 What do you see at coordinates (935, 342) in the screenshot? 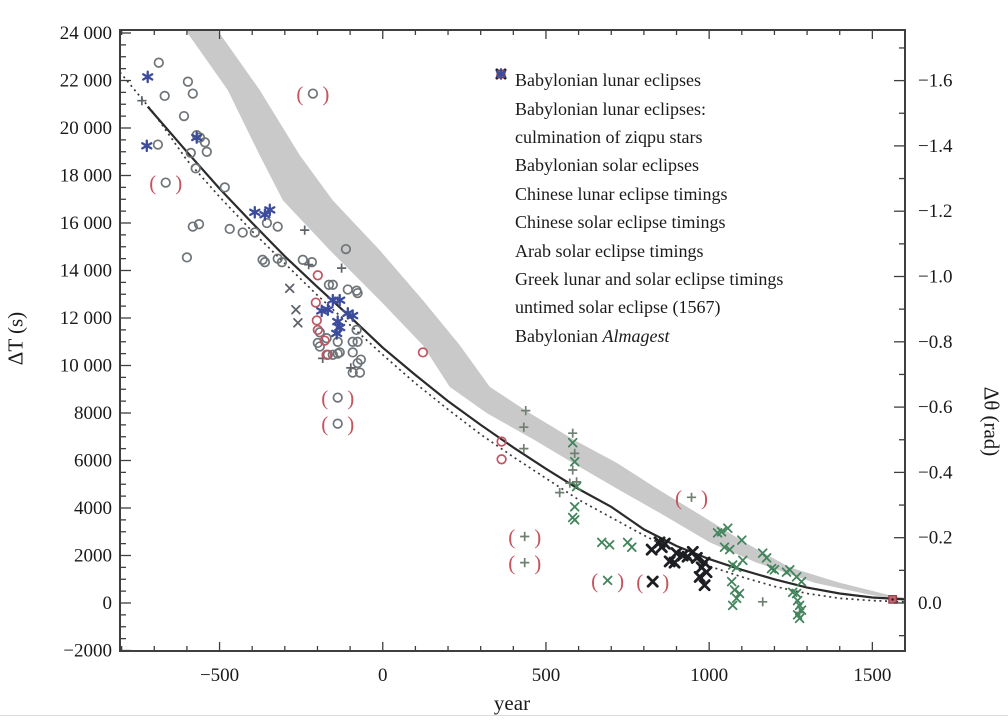
I see `y-right-tick-label: −0.8` at bounding box center [935, 342].